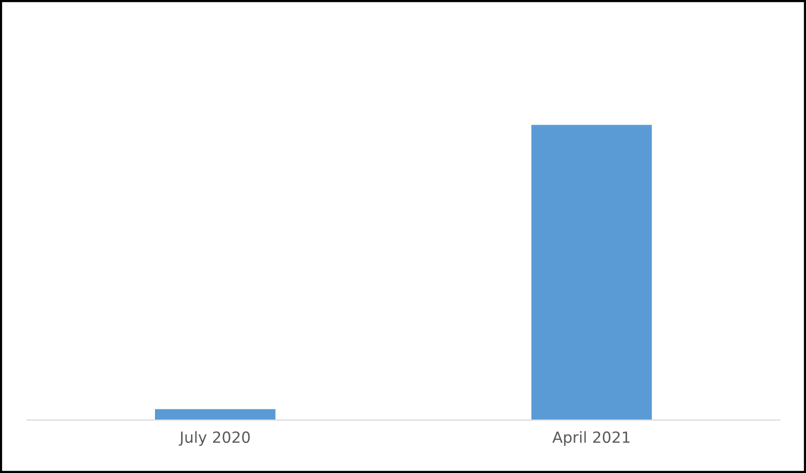  What do you see at coordinates (214, 438) in the screenshot?
I see `x-tick-label: July 2020` at bounding box center [214, 438].